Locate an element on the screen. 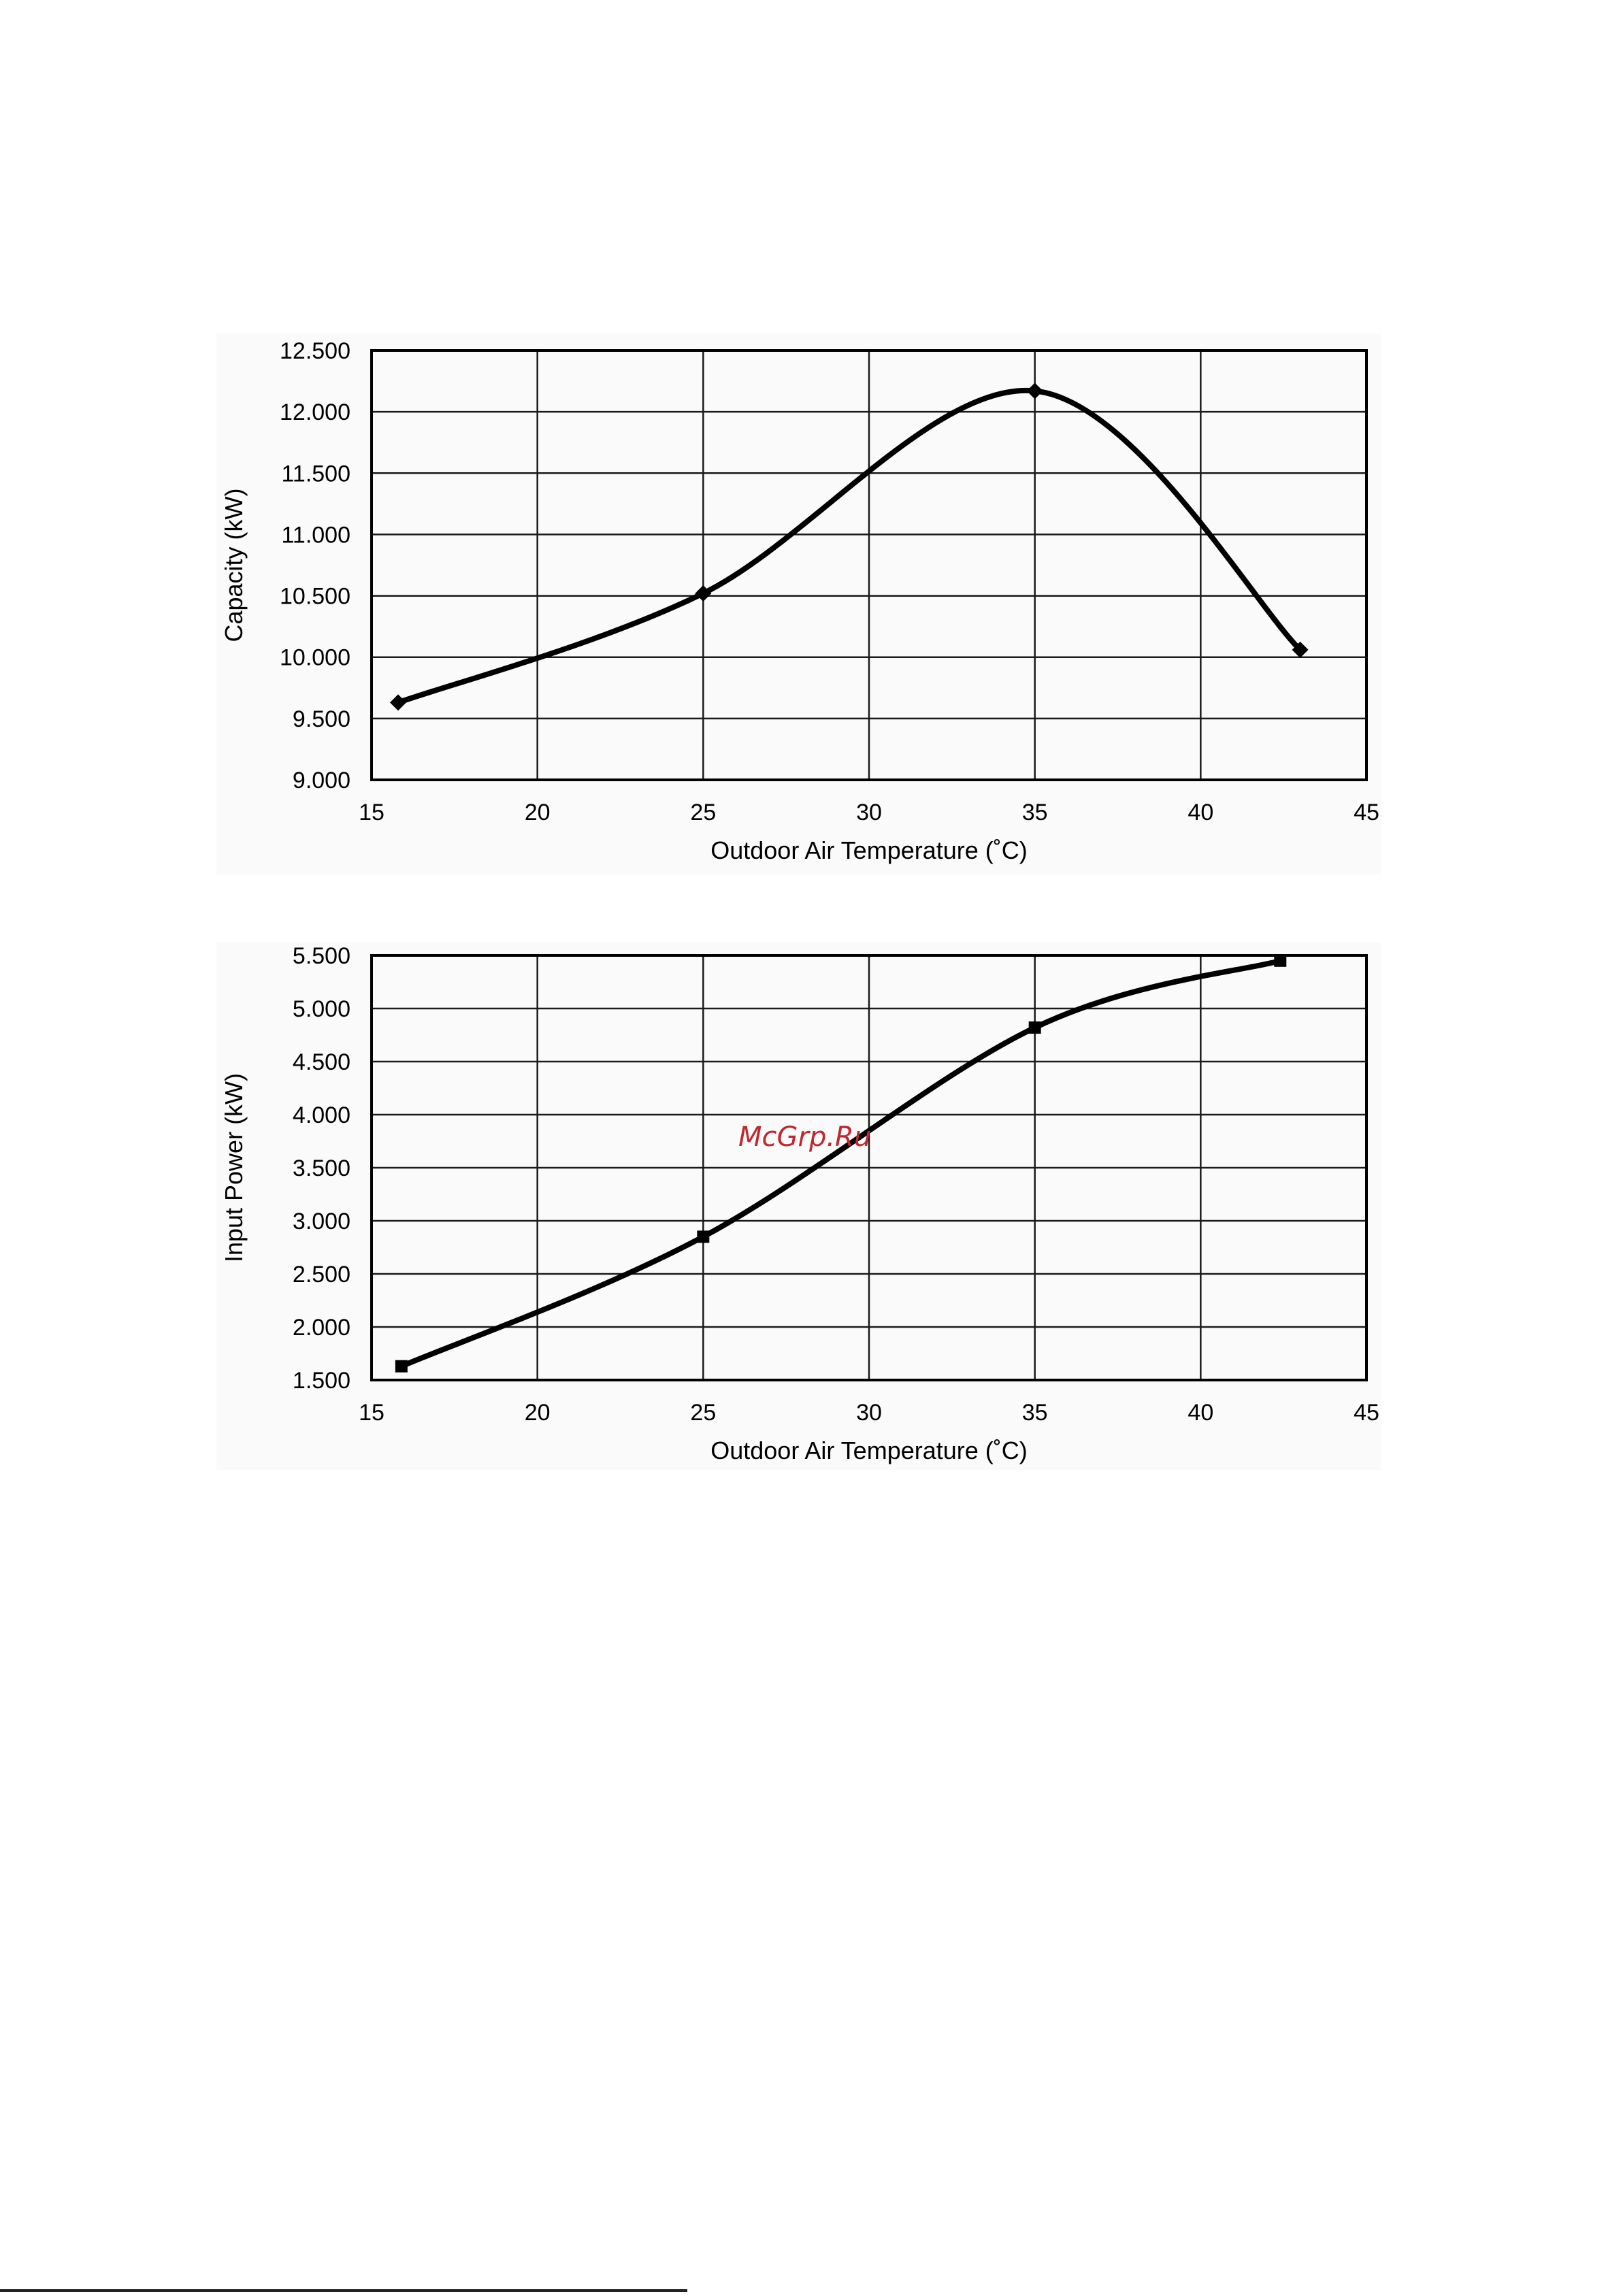  y-tick-label: 5.500 is located at coordinates (321, 956).